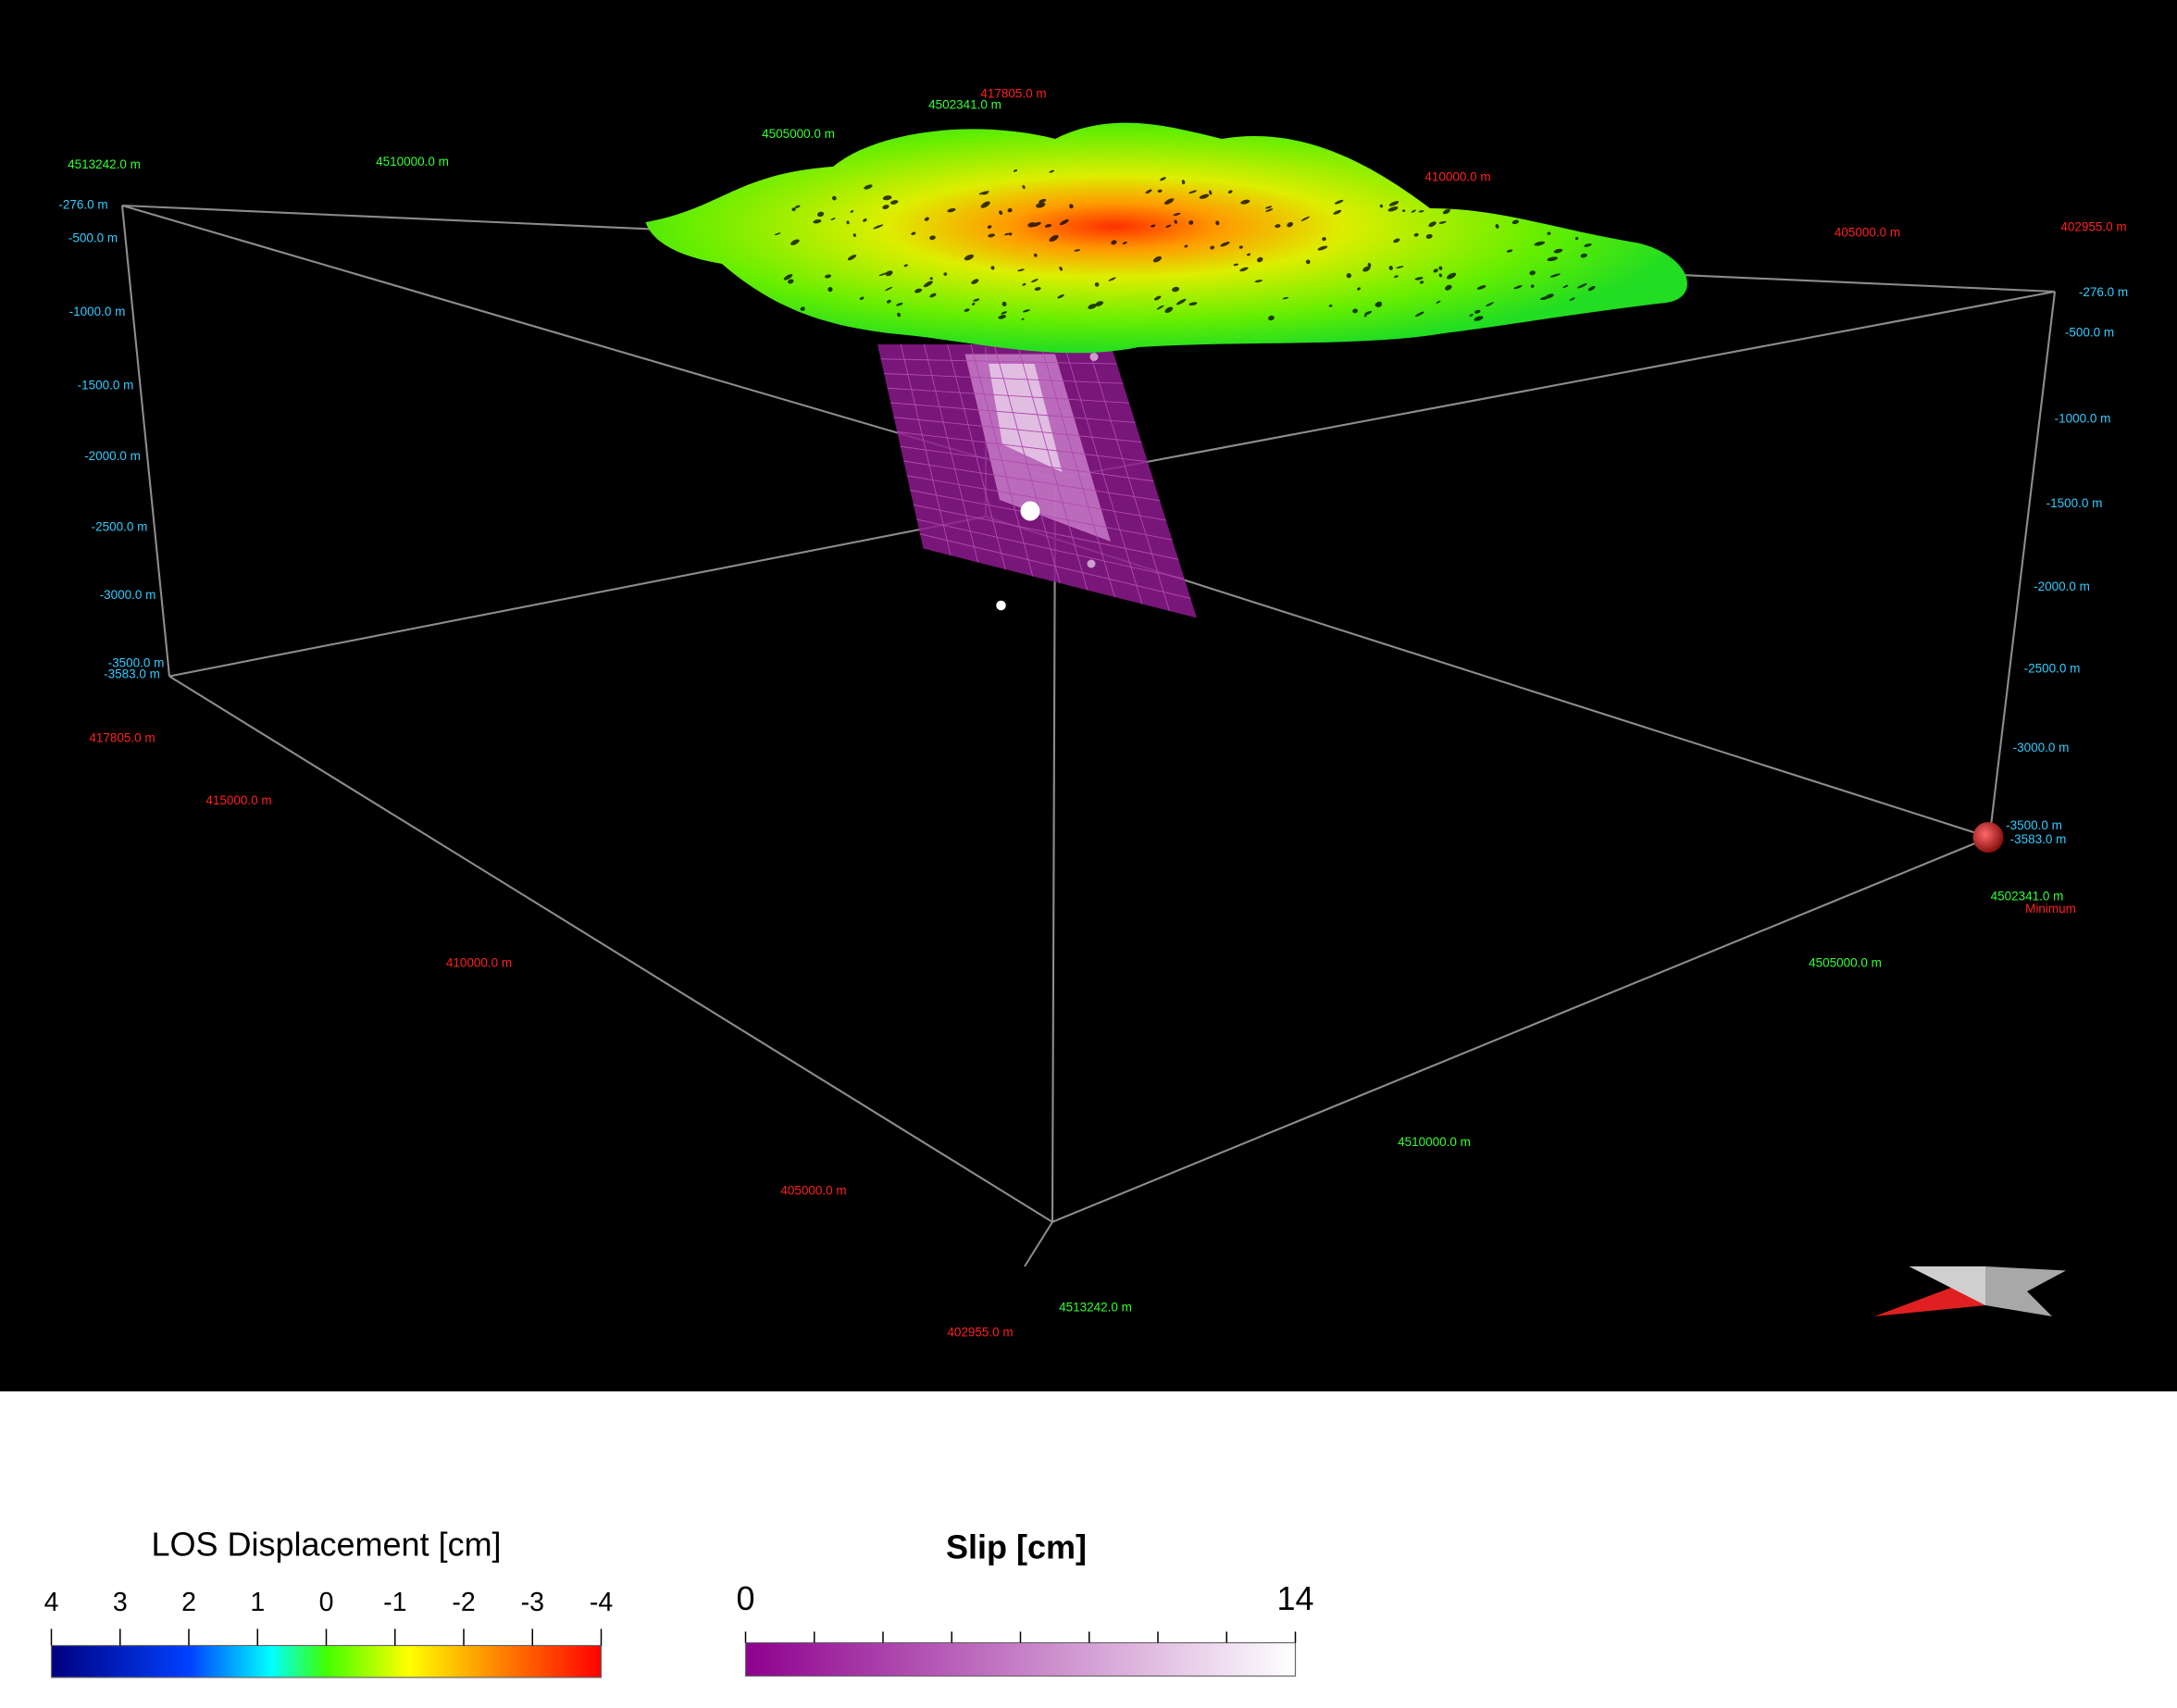 The width and height of the screenshot is (2177, 1708). I want to click on axis-label: -1500.0 m, so click(2075, 503).